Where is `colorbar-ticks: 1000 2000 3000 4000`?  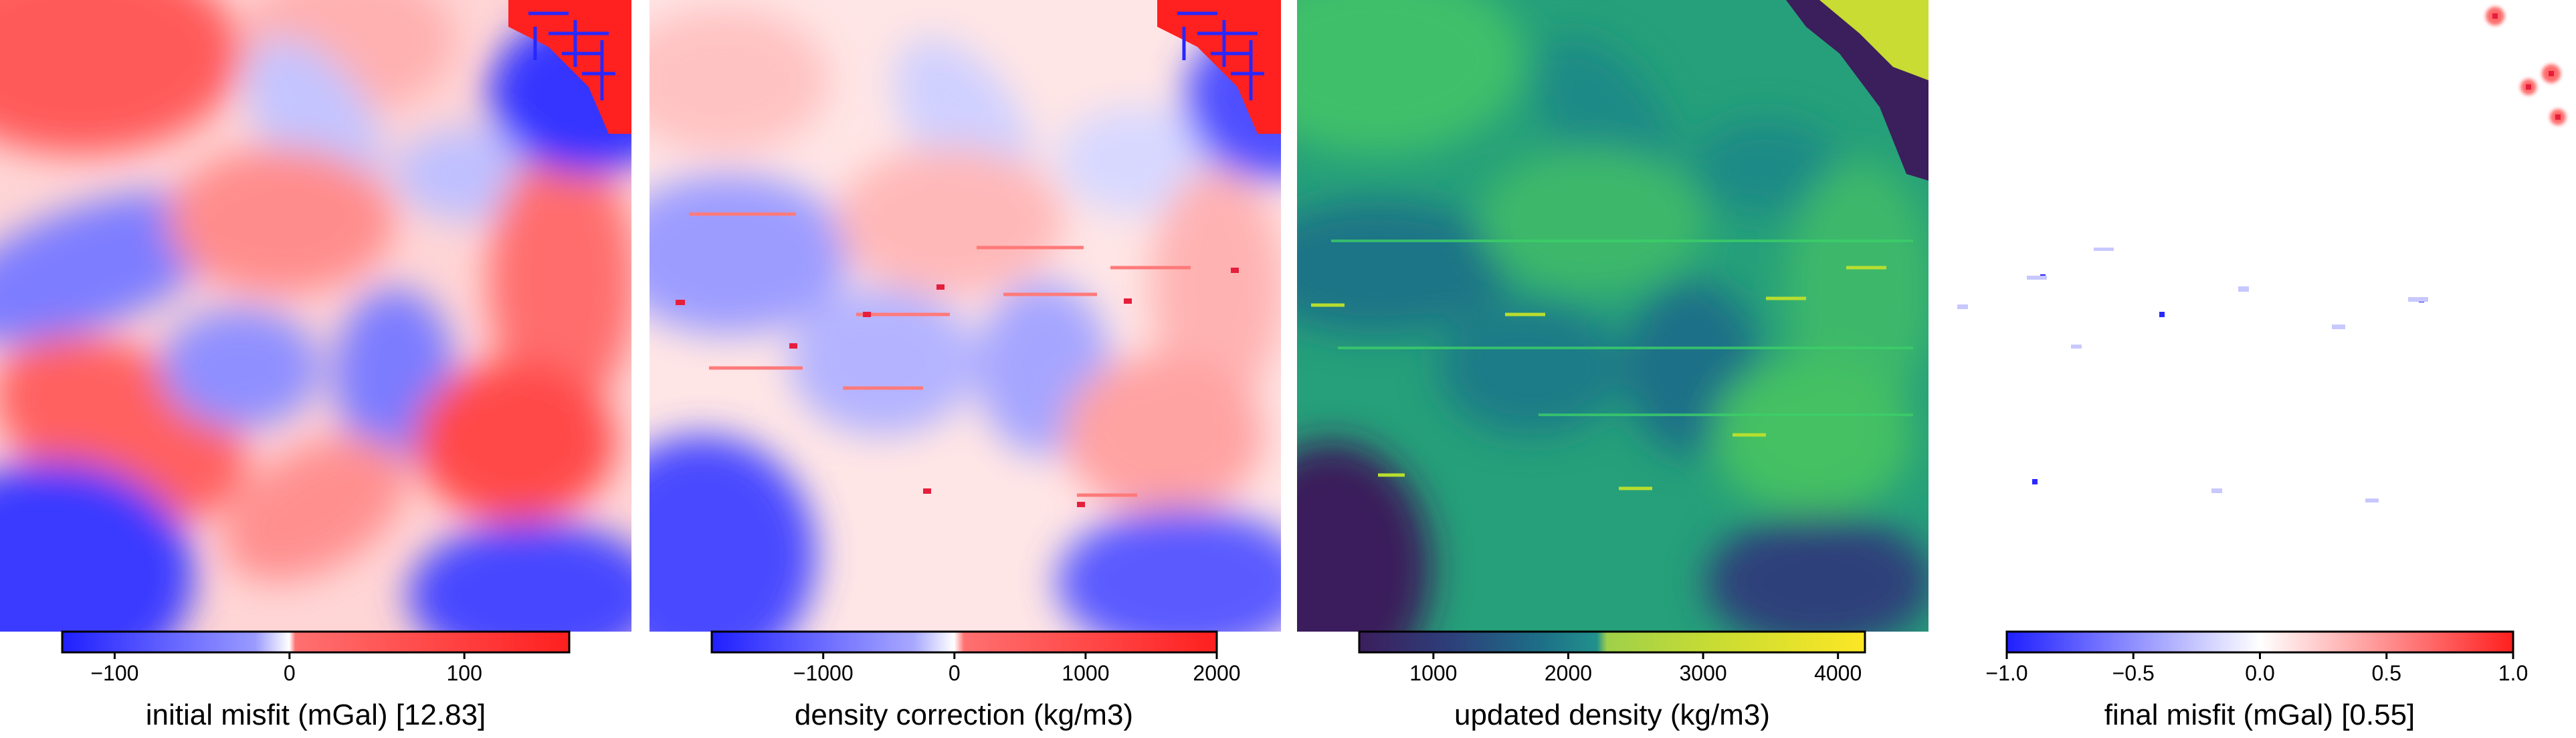 colorbar-ticks: 1000 2000 3000 4000 is located at coordinates (1635, 668).